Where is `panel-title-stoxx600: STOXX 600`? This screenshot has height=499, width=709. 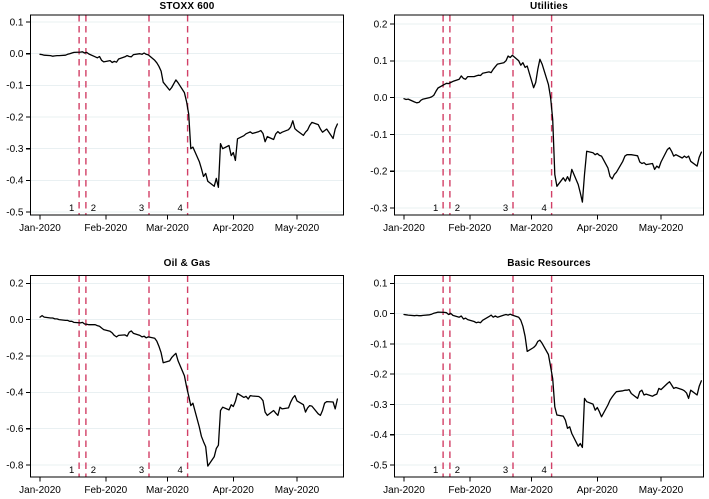
panel-title-stoxx600: STOXX 600 is located at coordinates (187, 6).